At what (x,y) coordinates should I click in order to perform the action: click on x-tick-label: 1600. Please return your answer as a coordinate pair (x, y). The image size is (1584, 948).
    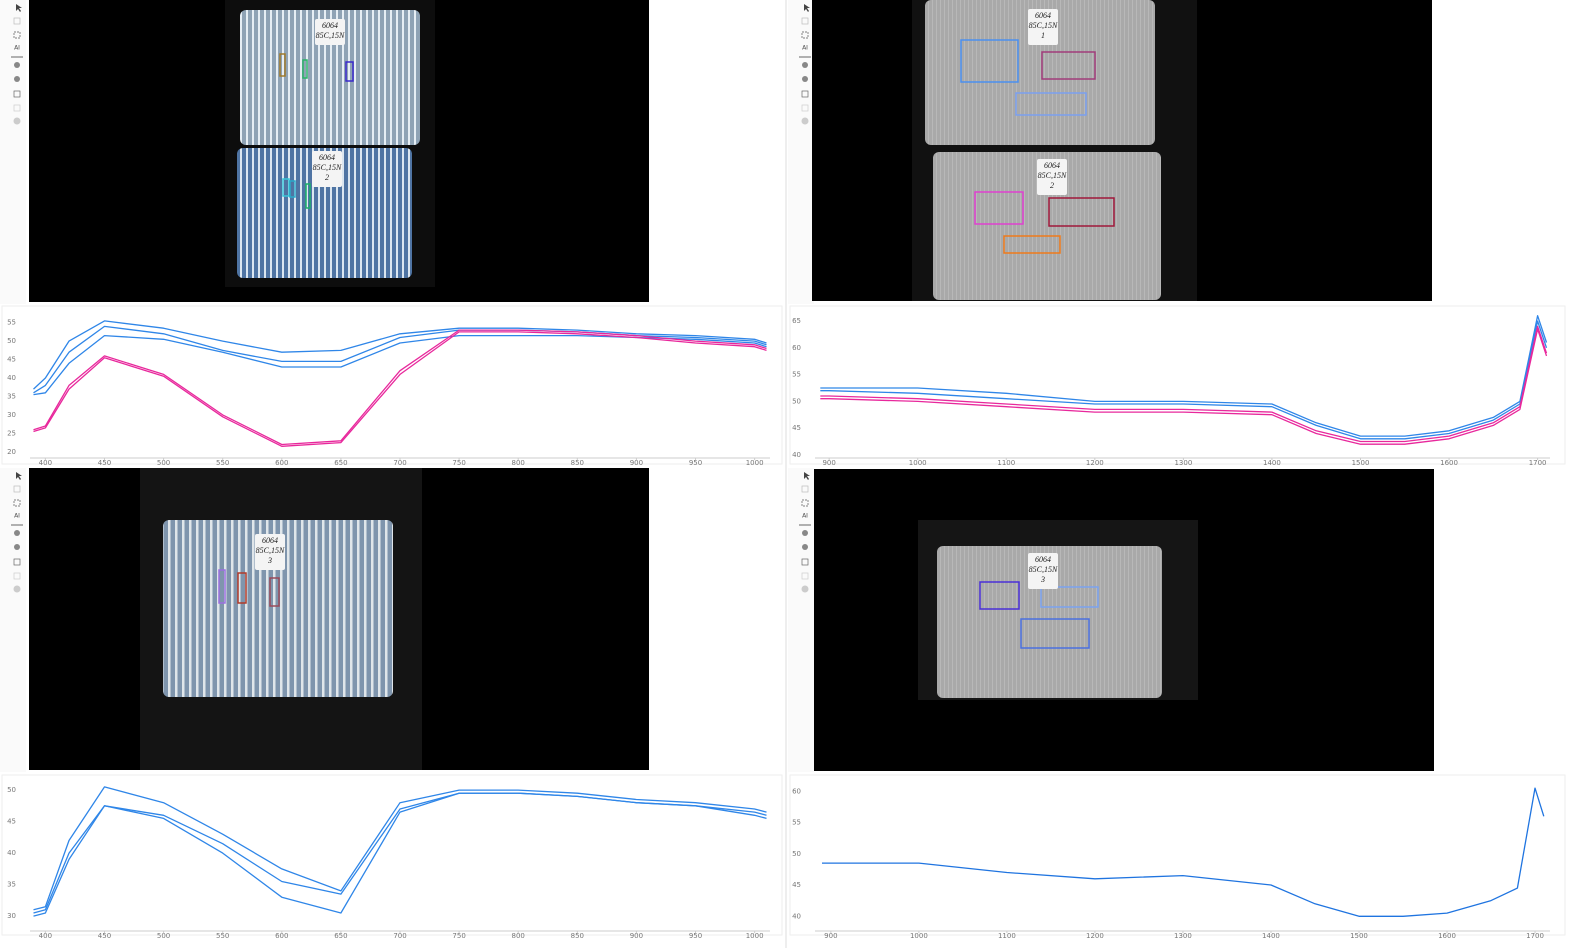
    Looking at the image, I should click on (1447, 936).